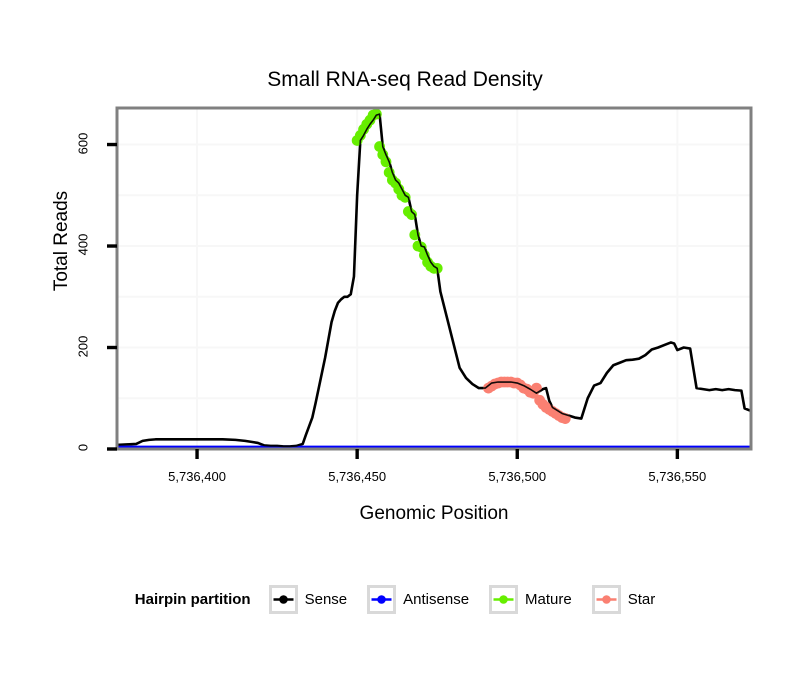 This screenshot has height=690, width=810. Describe the element at coordinates (436, 599) in the screenshot. I see `legend-label: Antisense` at that location.